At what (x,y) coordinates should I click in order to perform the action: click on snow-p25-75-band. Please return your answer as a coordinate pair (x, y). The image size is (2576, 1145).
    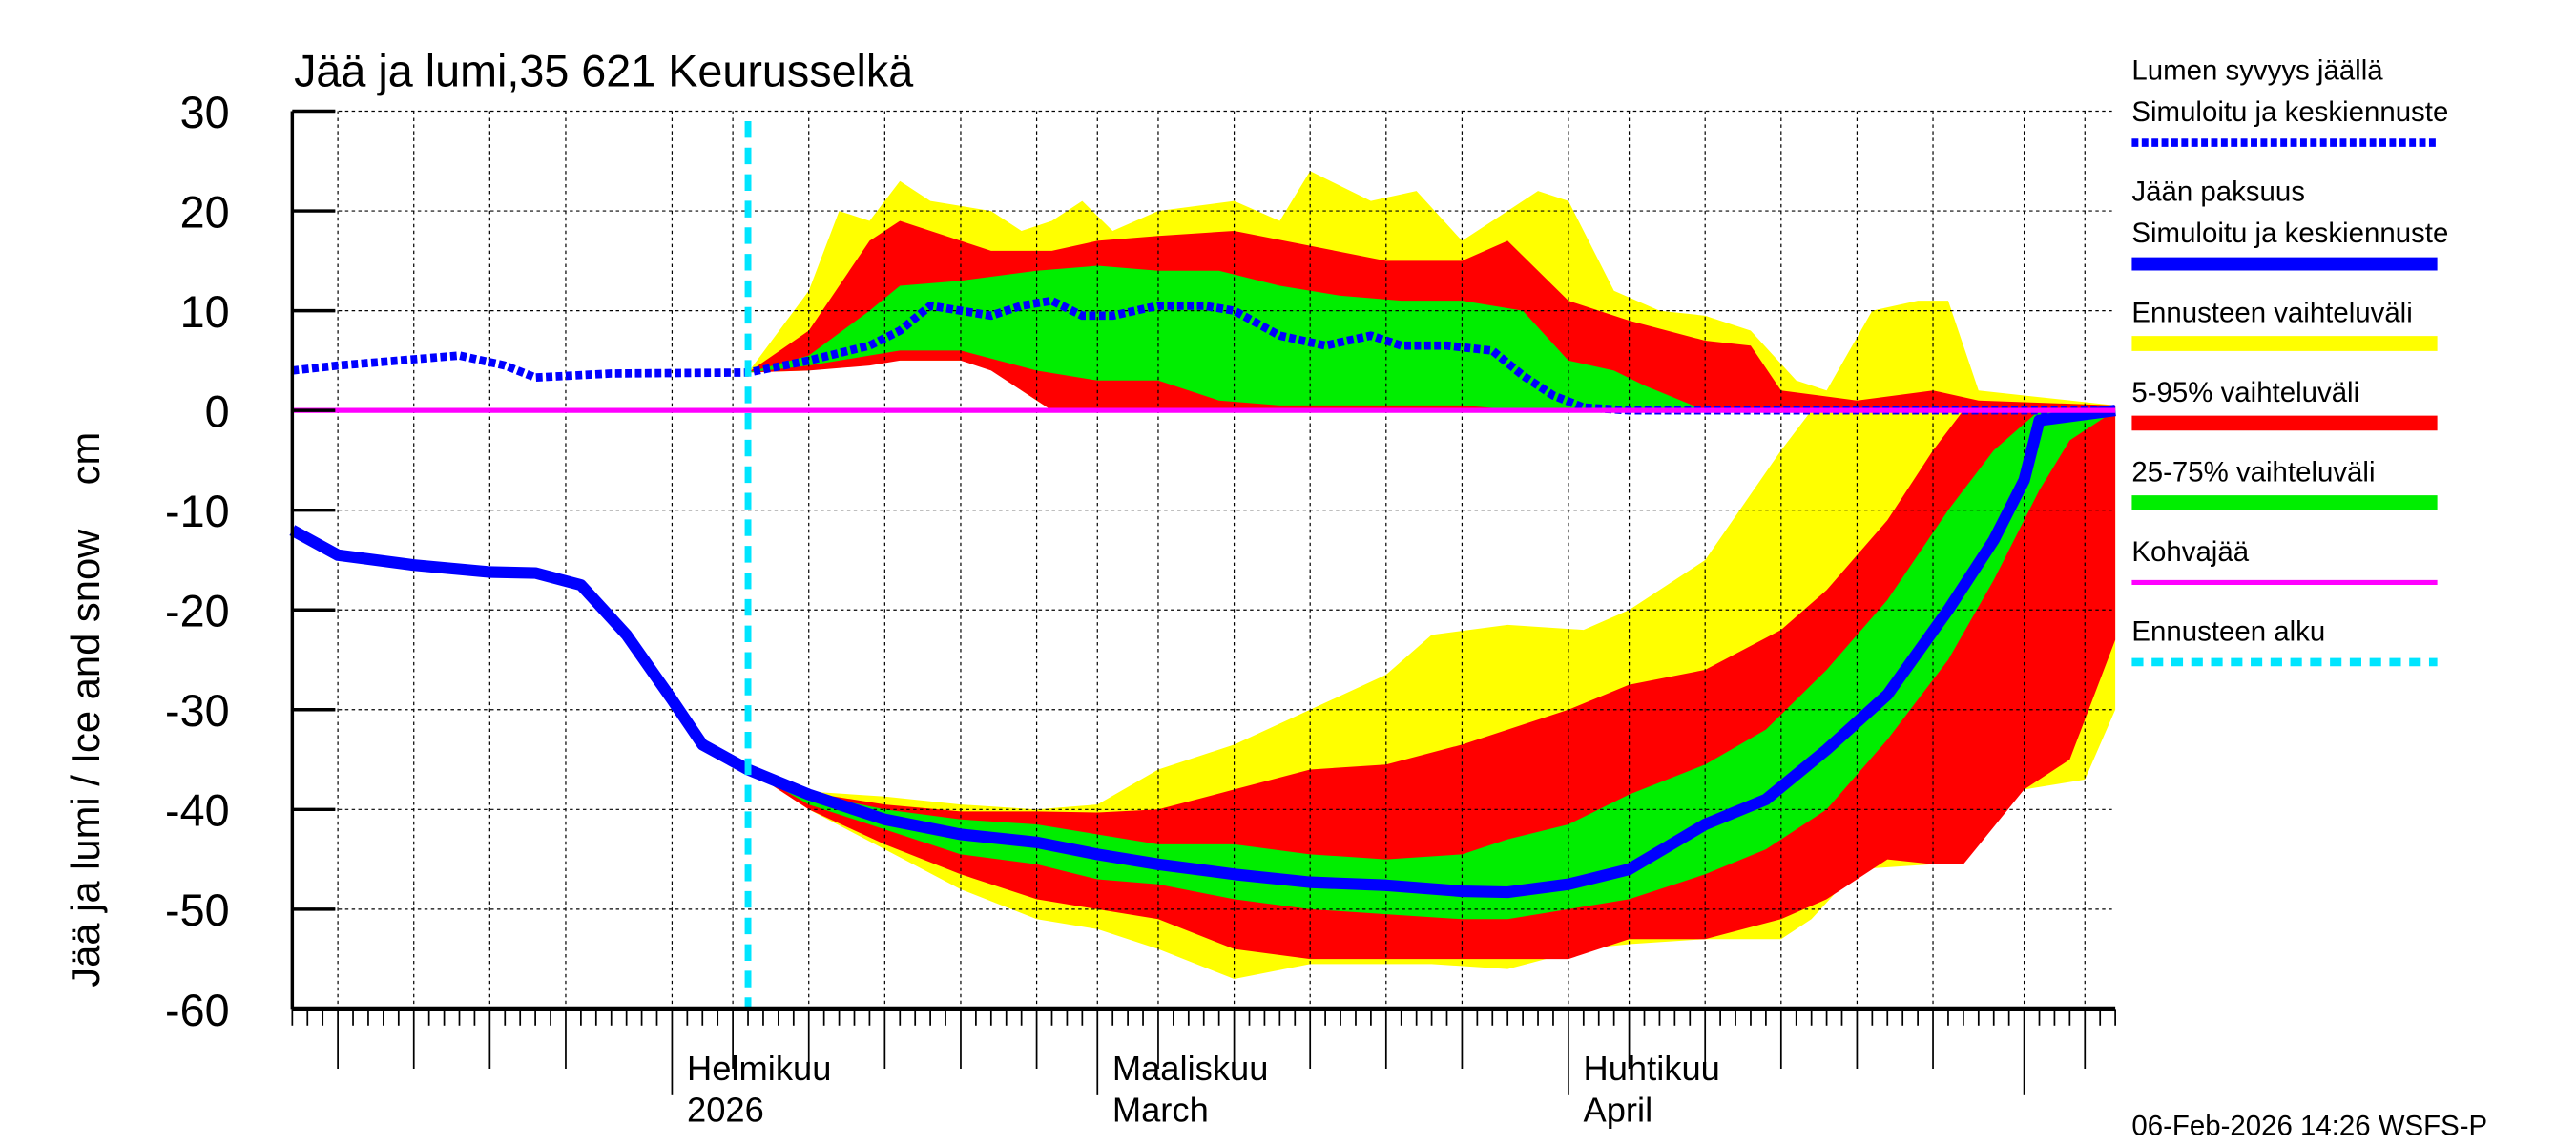
    Looking at the image, I should click on (1227, 338).